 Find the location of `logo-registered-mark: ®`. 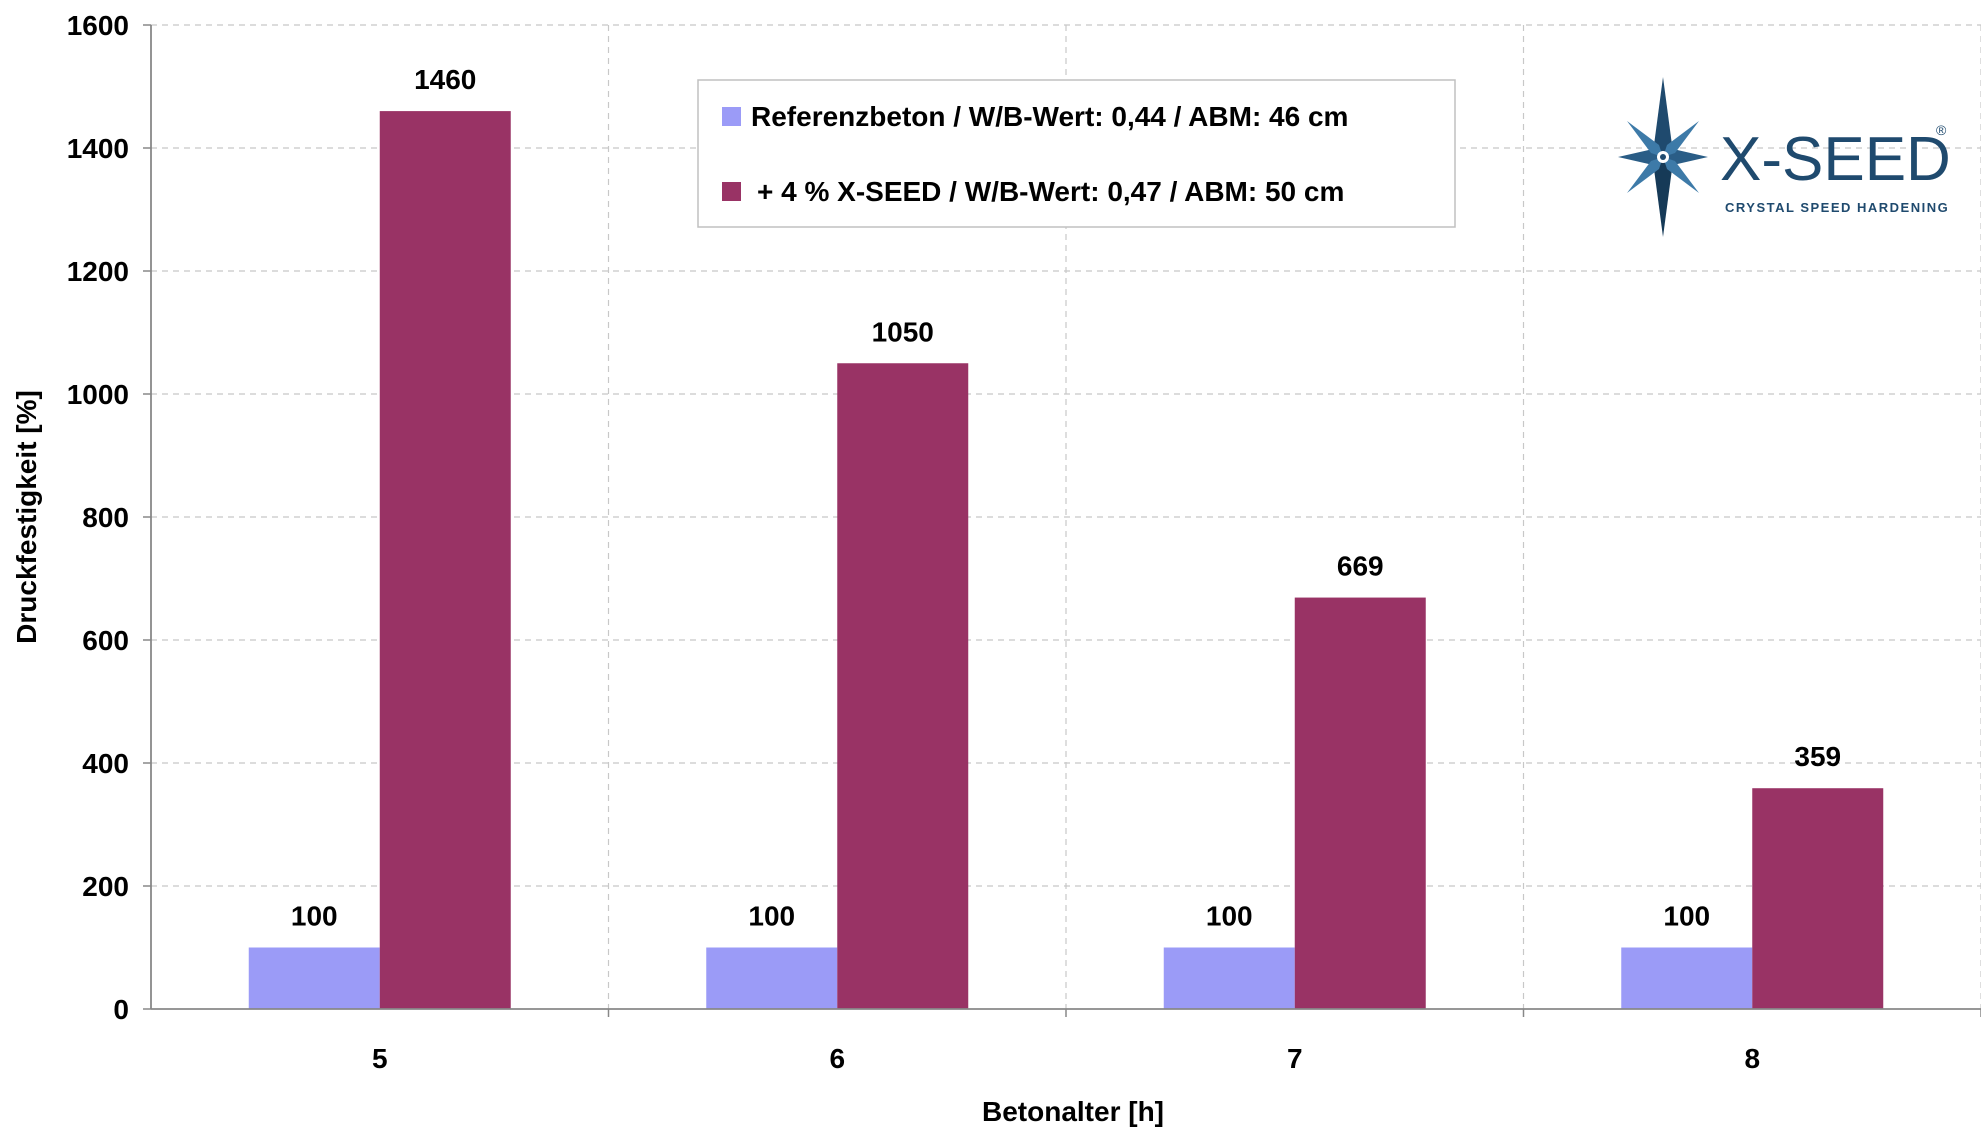

logo-registered-mark: ® is located at coordinates (1941, 130).